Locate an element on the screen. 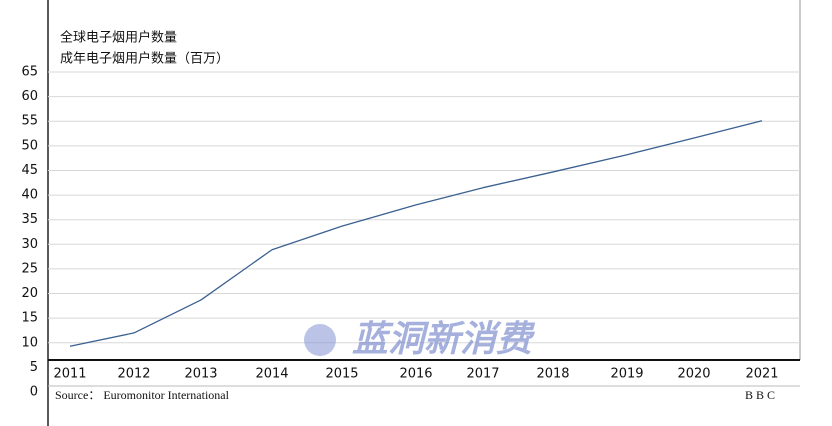 This screenshot has height=426, width=832. y-tick-label: 15 is located at coordinates (29, 318).